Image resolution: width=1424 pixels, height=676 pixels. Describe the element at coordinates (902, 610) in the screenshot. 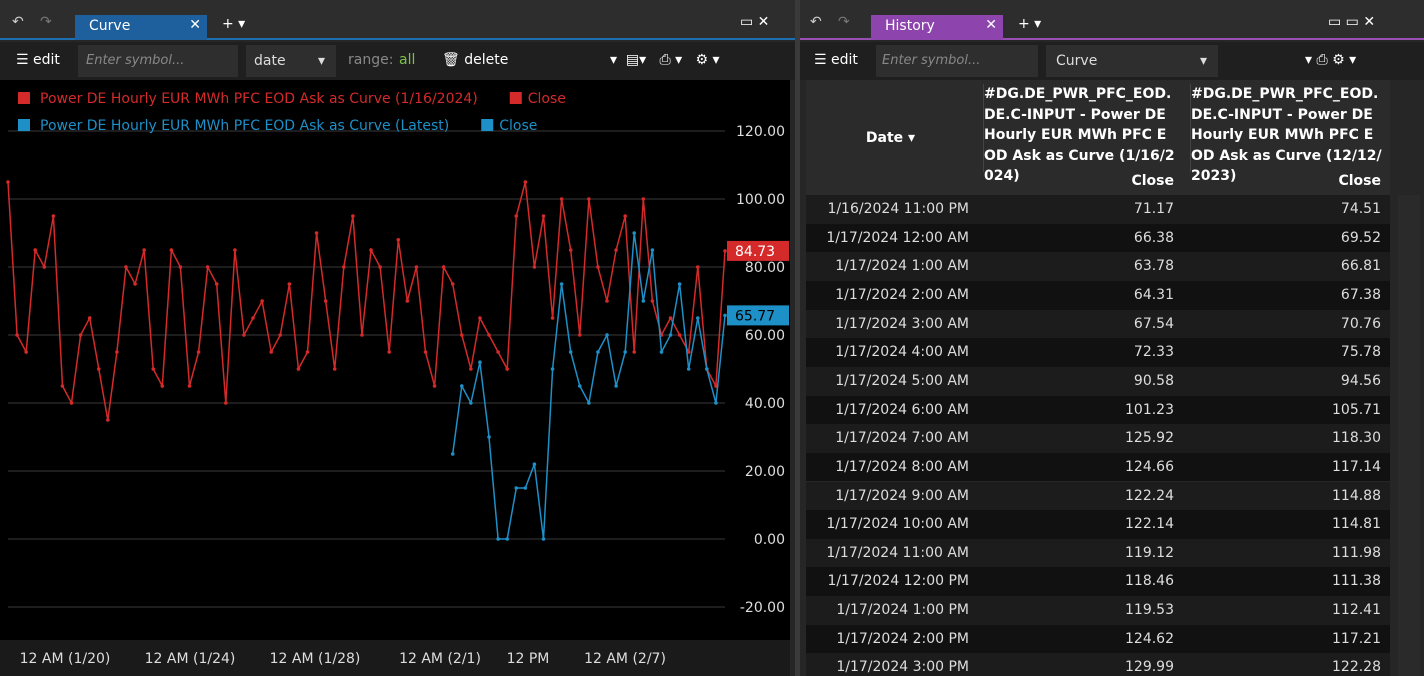

I see `table-cell: 1/17/2024 1:00 PM` at that location.